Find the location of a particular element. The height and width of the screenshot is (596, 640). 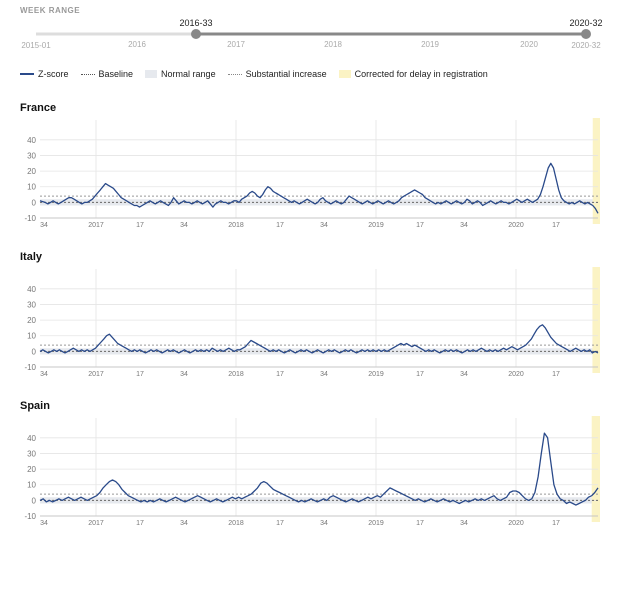

legend-label-zscore: Z-score is located at coordinates (53, 74).